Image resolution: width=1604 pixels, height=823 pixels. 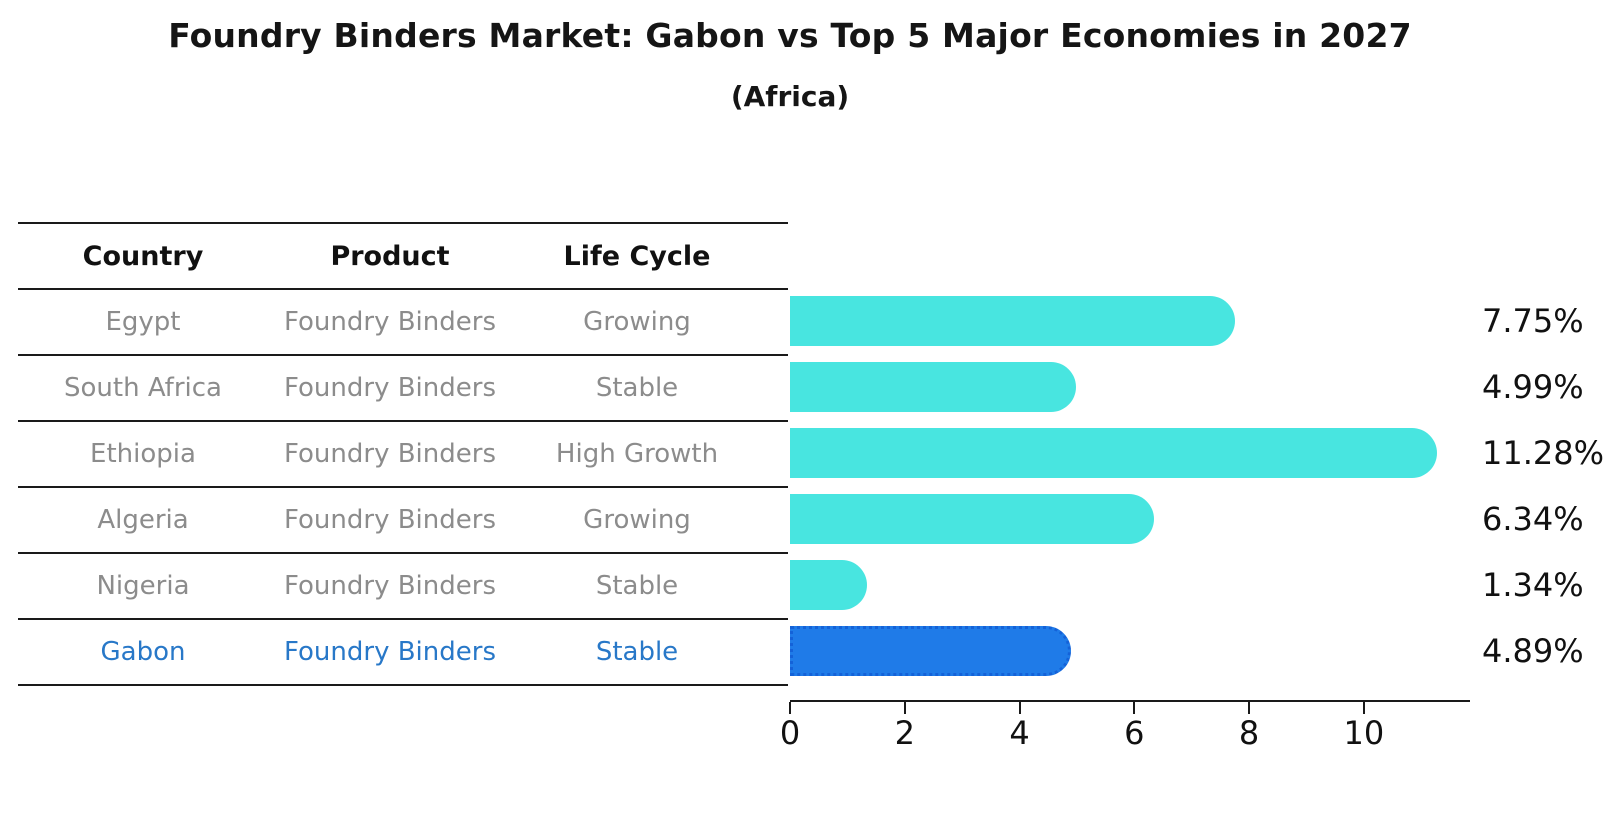 I want to click on table-row: Ethiopia Foundry Binders High Growth, so click(x=403, y=453).